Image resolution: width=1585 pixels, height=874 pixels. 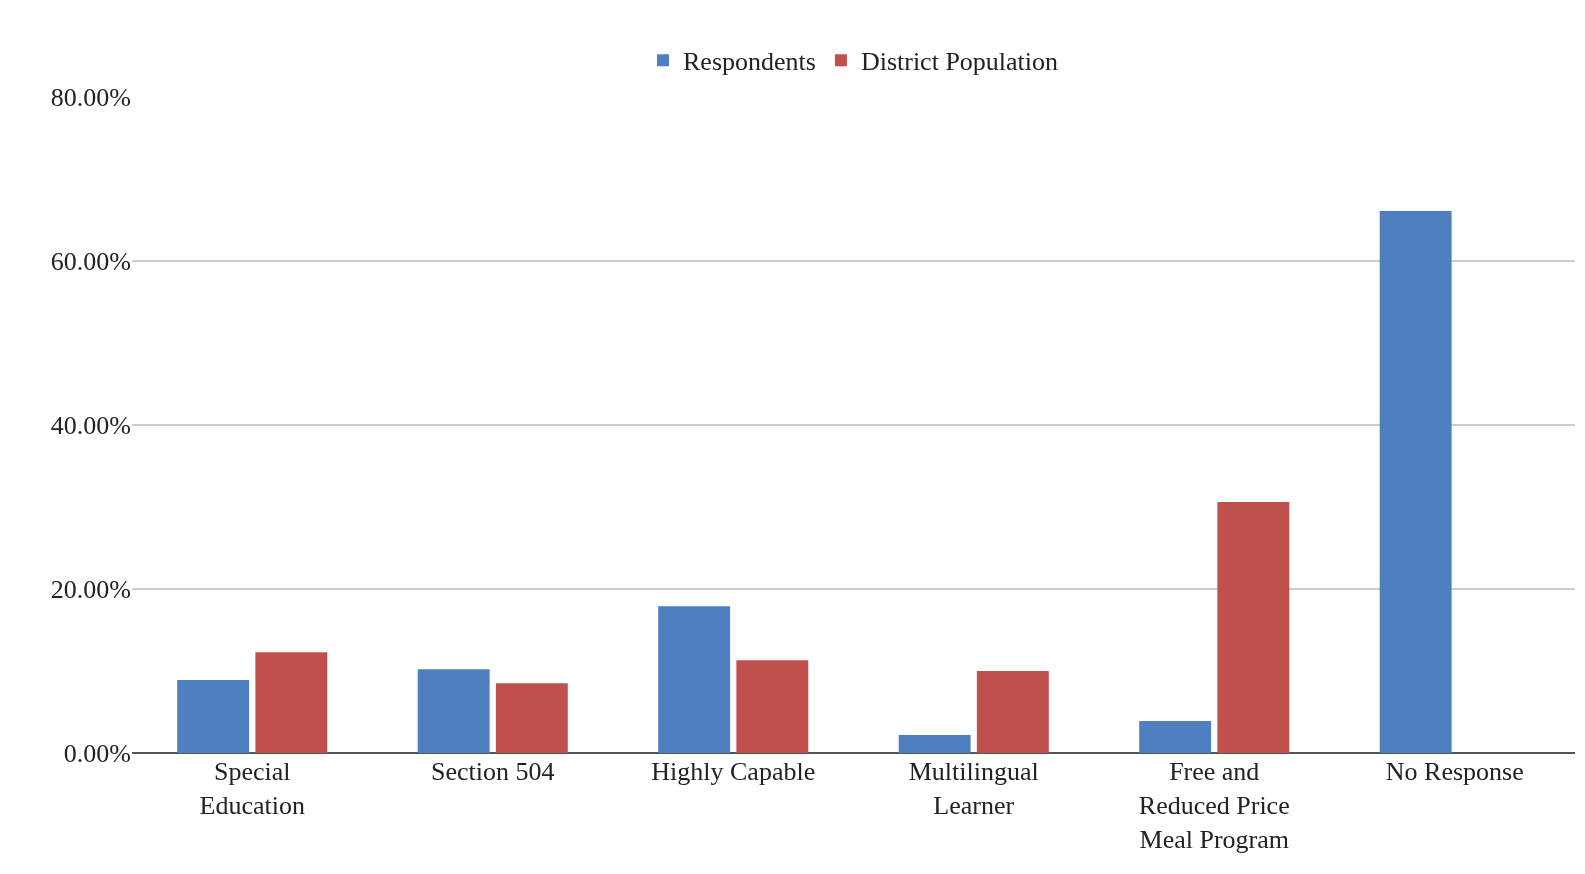 What do you see at coordinates (252, 788) in the screenshot?
I see `x-tick-label: Special Education` at bounding box center [252, 788].